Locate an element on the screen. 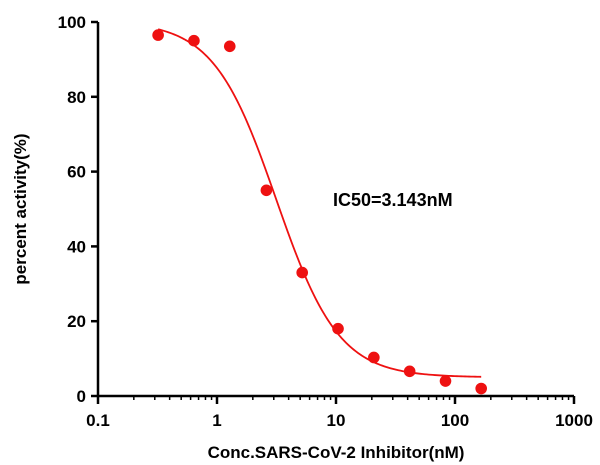 The image size is (600, 465). y-axis-title: percent activity(%) is located at coordinates (20, 208).